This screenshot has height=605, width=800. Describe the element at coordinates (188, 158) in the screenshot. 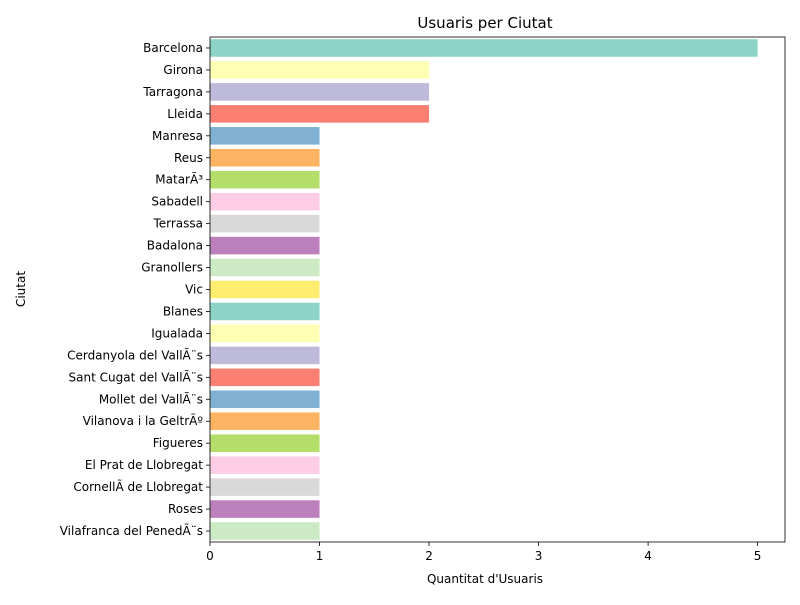

I see `y-tick-label: Reus` at that location.